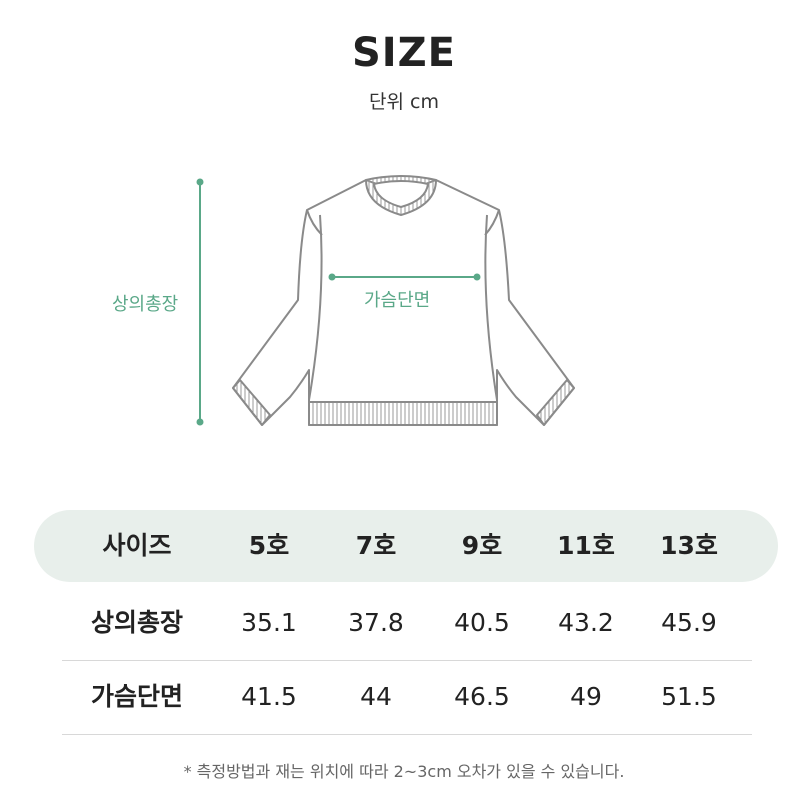  What do you see at coordinates (269, 696) in the screenshot?
I see `value-cell: 41.5` at bounding box center [269, 696].